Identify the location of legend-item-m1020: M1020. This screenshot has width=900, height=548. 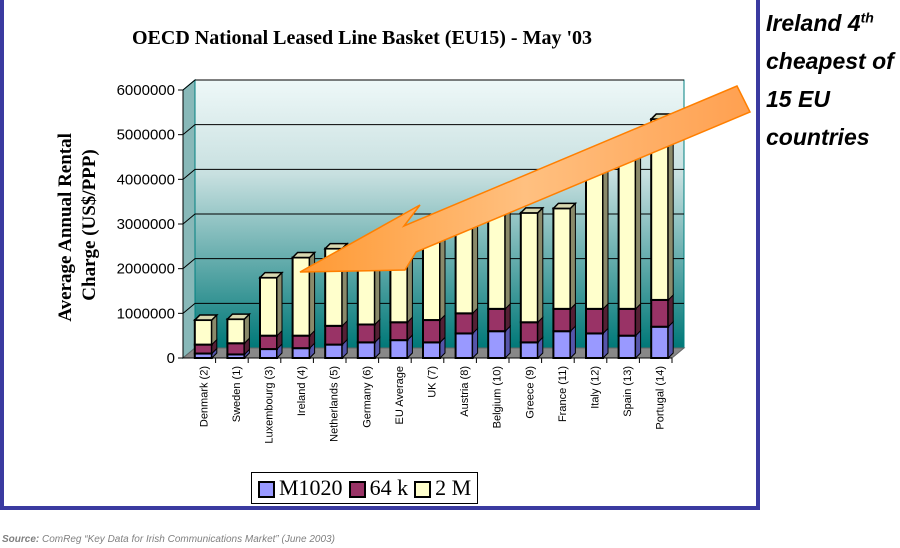
(300, 488).